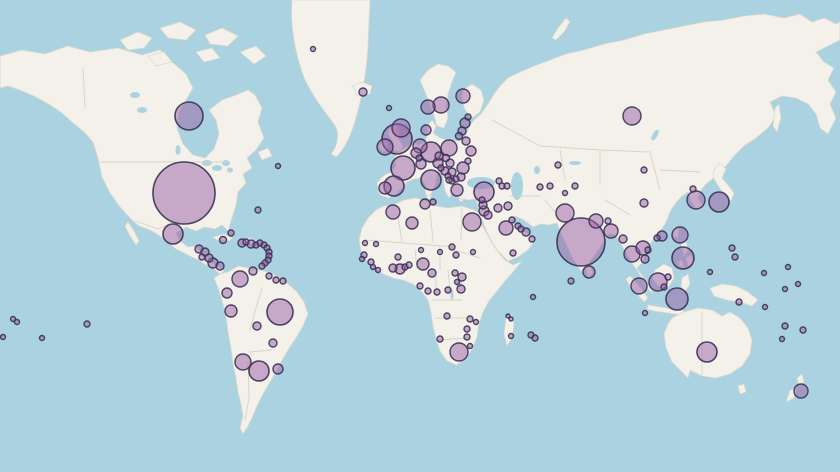 The image size is (840, 472). I want to click on map-bubble-chad, so click(440, 252).